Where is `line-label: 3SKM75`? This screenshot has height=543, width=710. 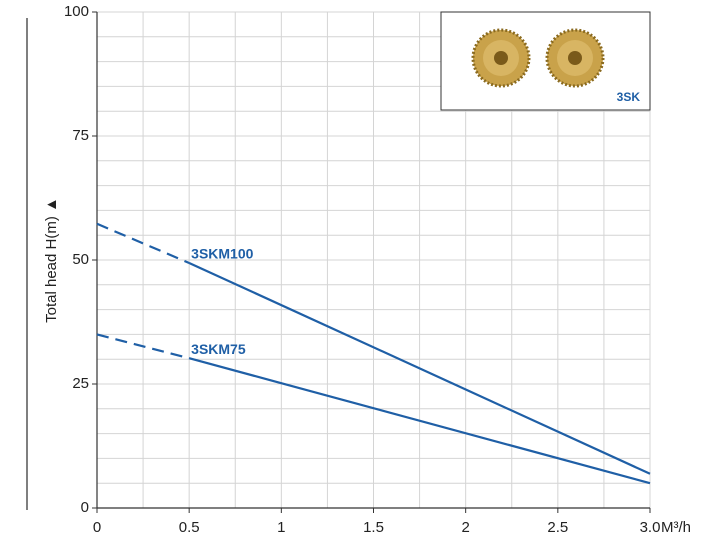
line-label: 3SKM75 is located at coordinates (218, 349).